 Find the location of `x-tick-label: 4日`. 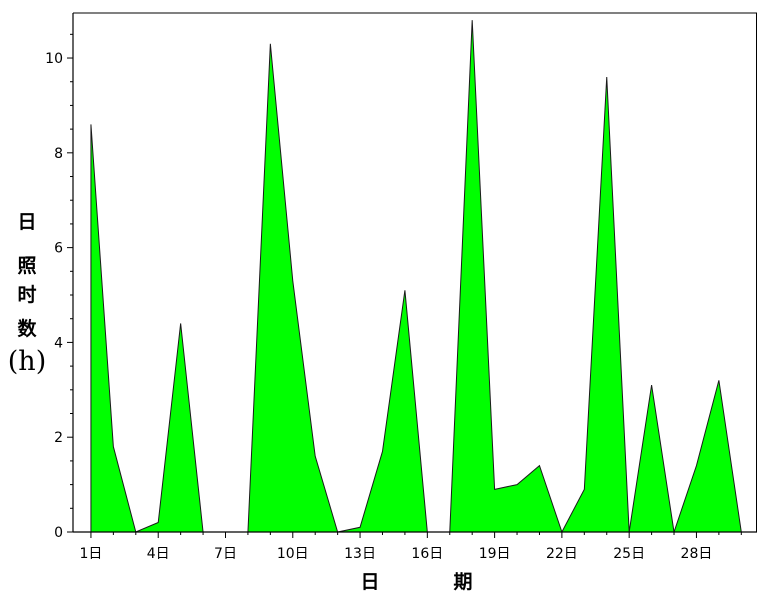

x-tick-label: 4日 is located at coordinates (158, 554).